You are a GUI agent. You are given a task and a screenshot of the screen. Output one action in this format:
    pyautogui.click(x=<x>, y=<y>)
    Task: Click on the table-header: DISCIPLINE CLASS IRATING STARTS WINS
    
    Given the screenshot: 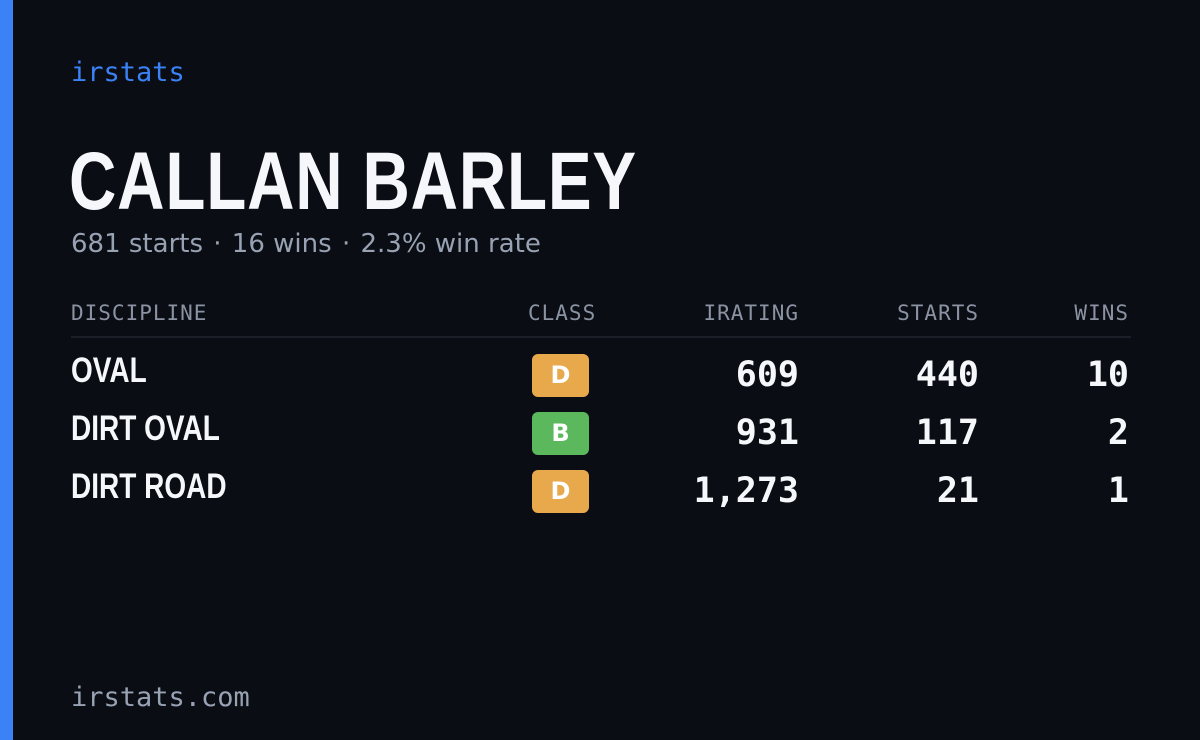 What is the action you would take?
    pyautogui.click(x=601, y=318)
    